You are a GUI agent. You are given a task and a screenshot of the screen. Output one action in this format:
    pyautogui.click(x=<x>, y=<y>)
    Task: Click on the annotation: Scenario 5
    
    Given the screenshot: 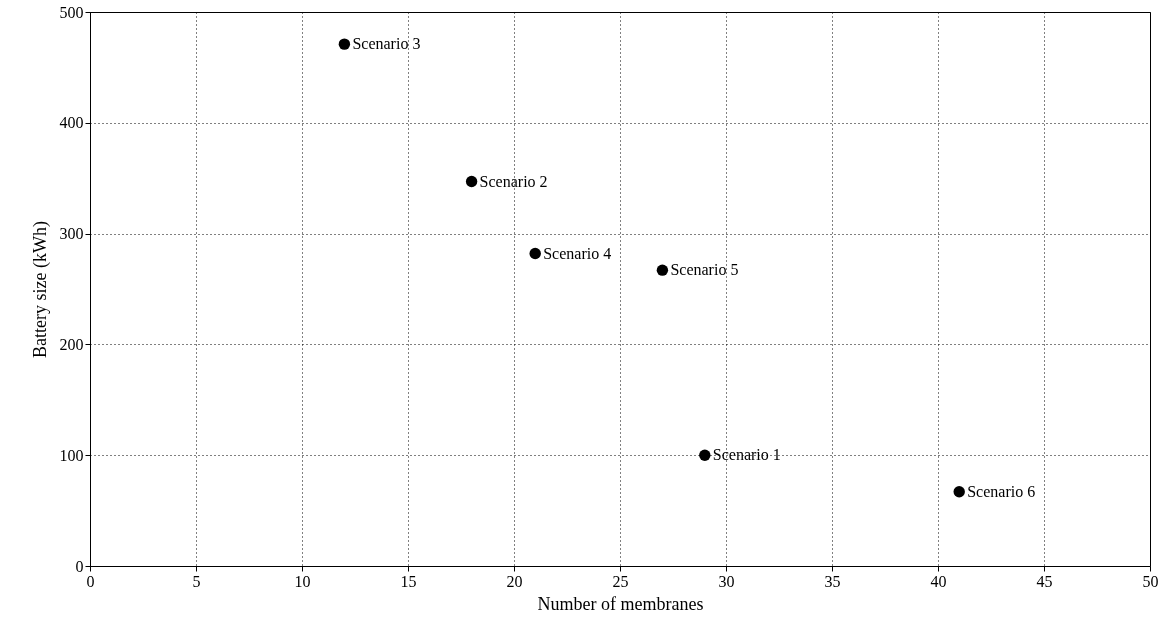 What is the action you would take?
    pyautogui.click(x=704, y=270)
    